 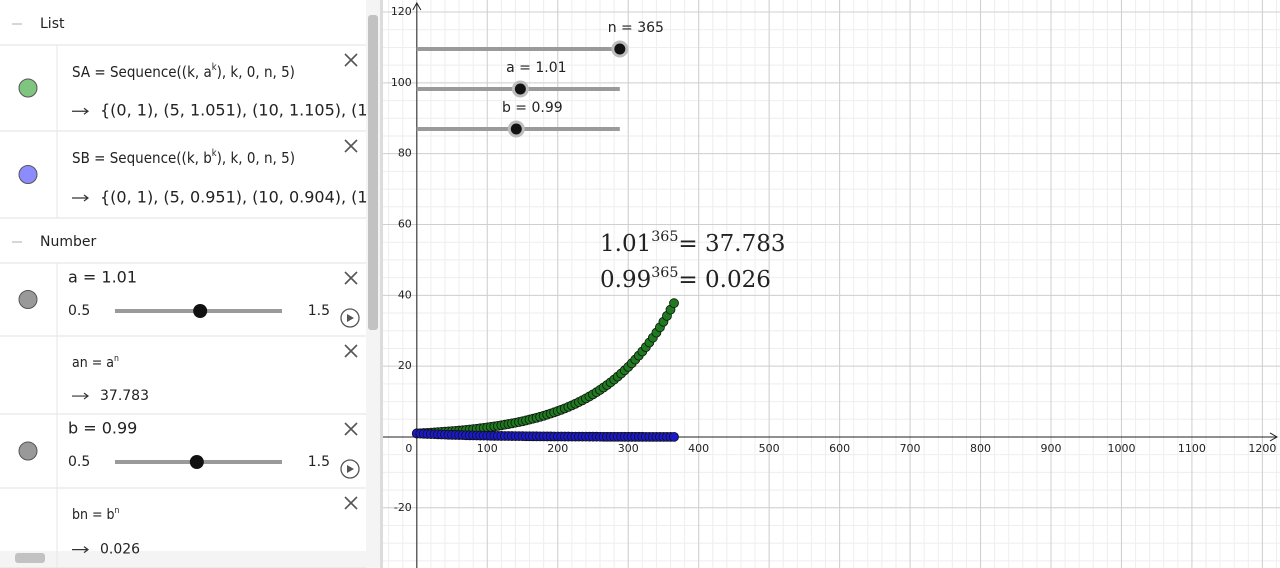 I want to click on output: {(0, 1), (5, 1.051), (10, 1.105), (15, so click(x=239, y=110).